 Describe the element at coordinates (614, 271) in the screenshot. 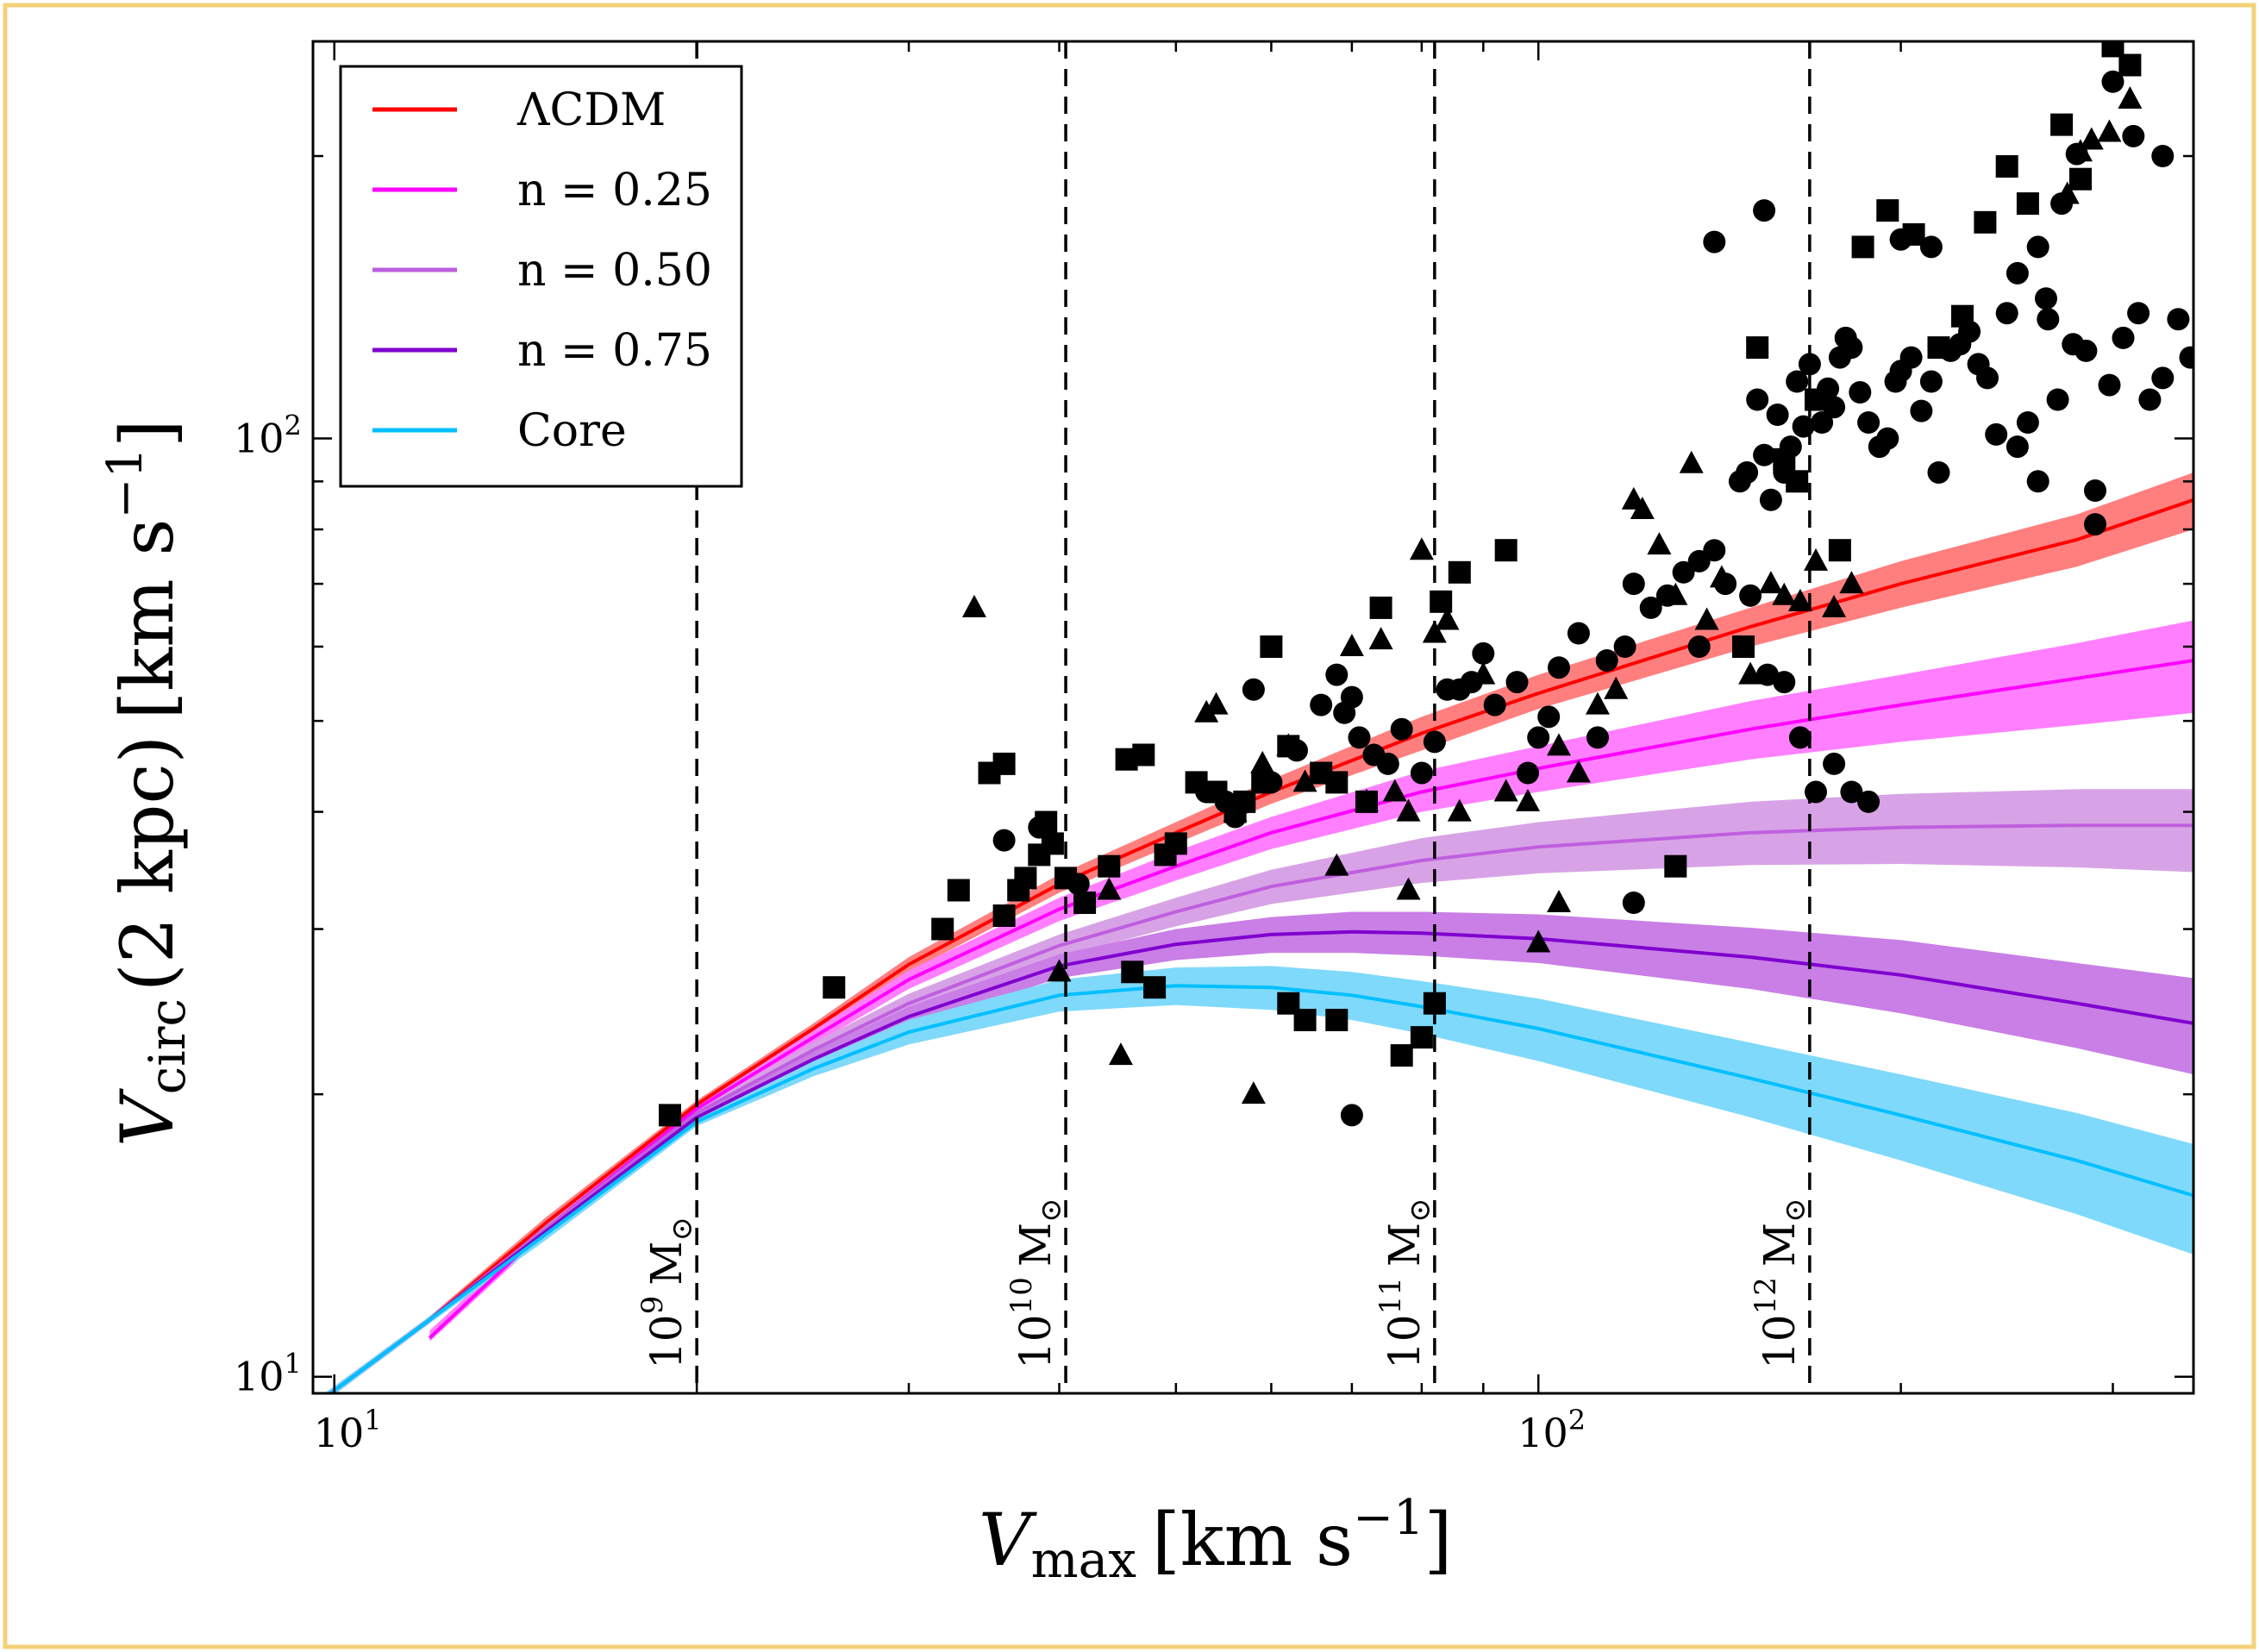

I see `legend-label: n = 0.50` at that location.